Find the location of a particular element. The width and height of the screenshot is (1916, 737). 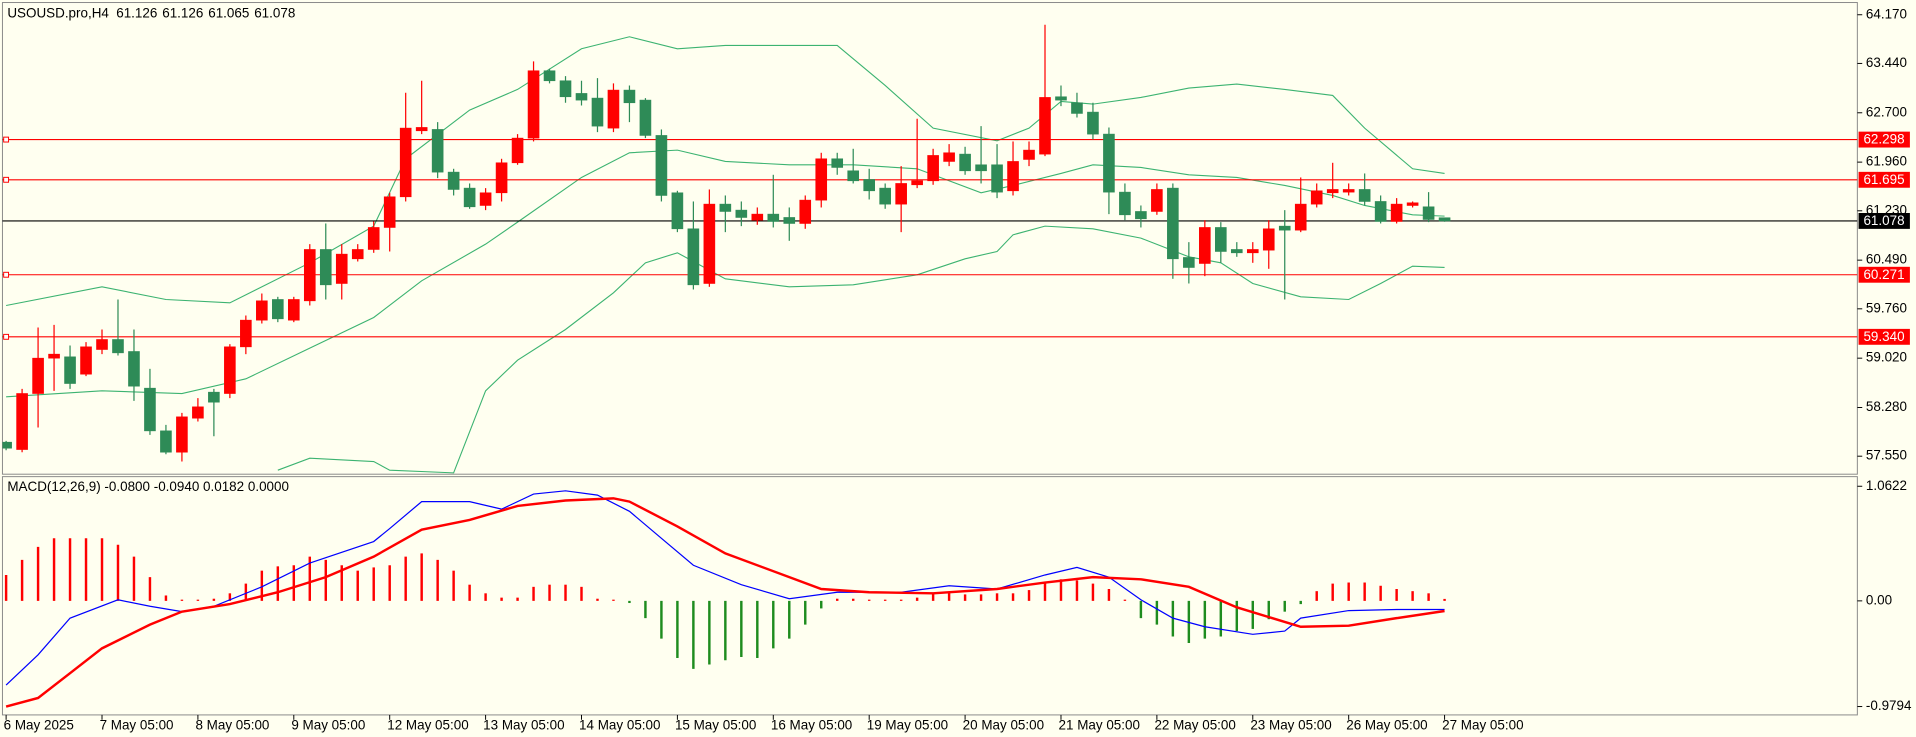

y-tick-label: 60.490 is located at coordinates (1886, 259).